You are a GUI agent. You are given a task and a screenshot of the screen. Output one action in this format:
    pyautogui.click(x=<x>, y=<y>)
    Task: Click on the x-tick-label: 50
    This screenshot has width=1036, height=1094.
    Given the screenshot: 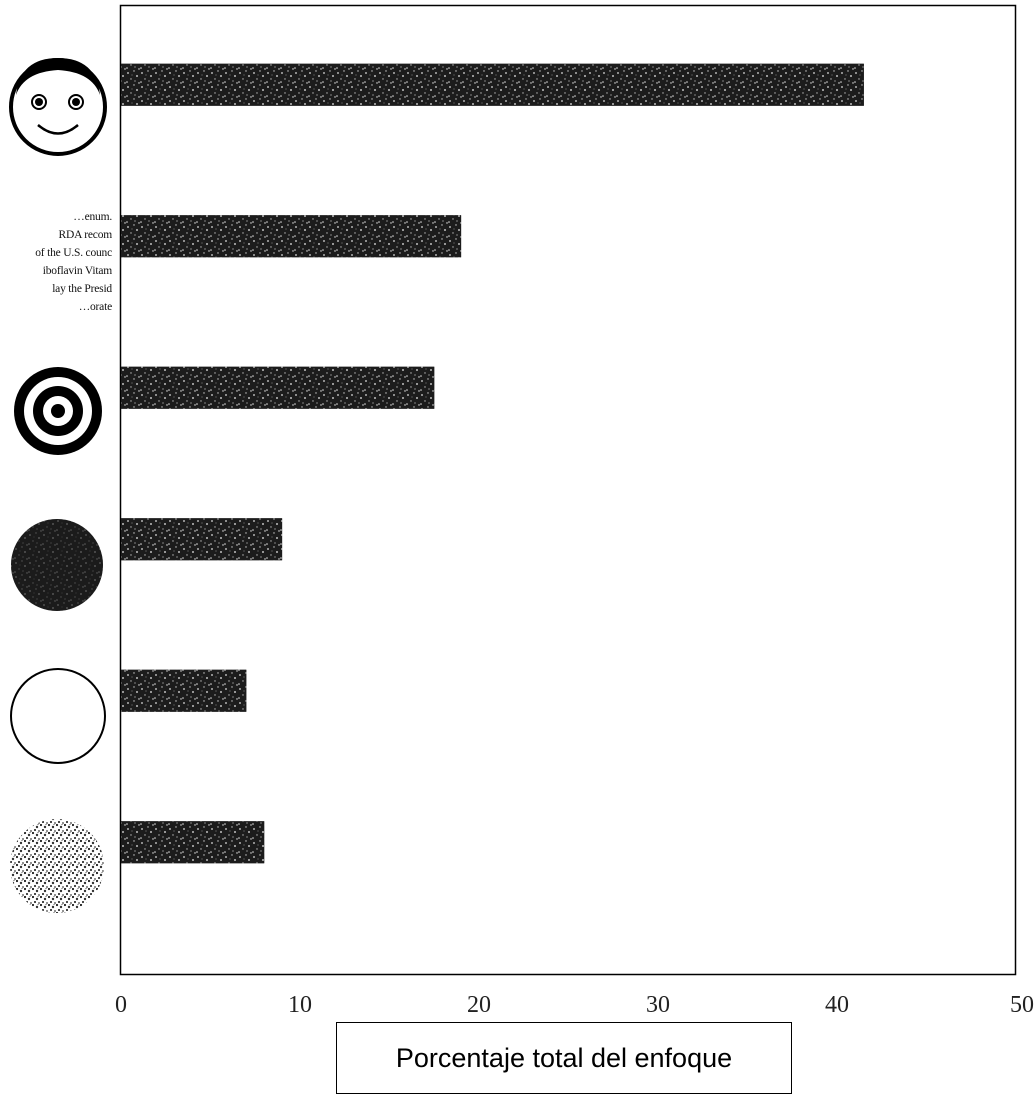 What is the action you would take?
    pyautogui.click(x=1022, y=1005)
    